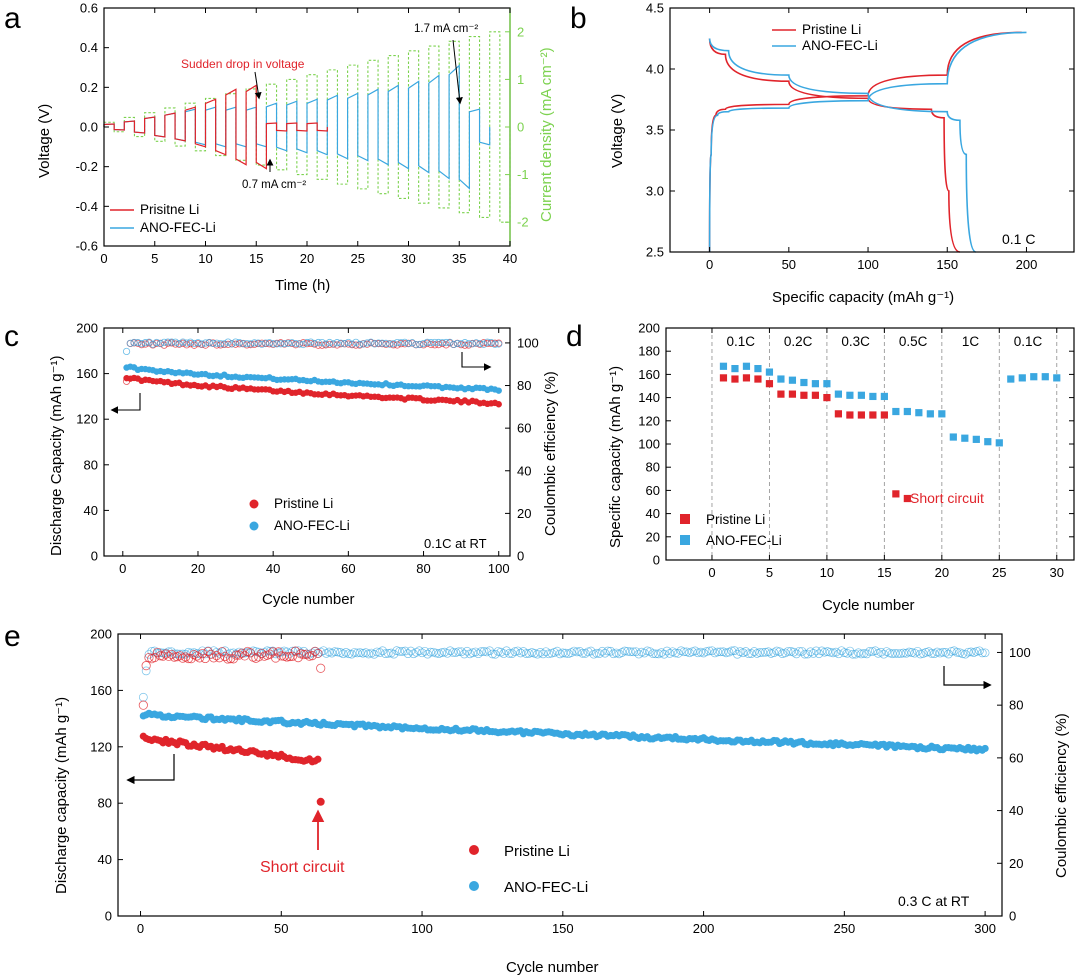 The width and height of the screenshot is (1080, 979). Describe the element at coordinates (649, 374) in the screenshot. I see `panel-d-ytick-label-8: 160` at that location.